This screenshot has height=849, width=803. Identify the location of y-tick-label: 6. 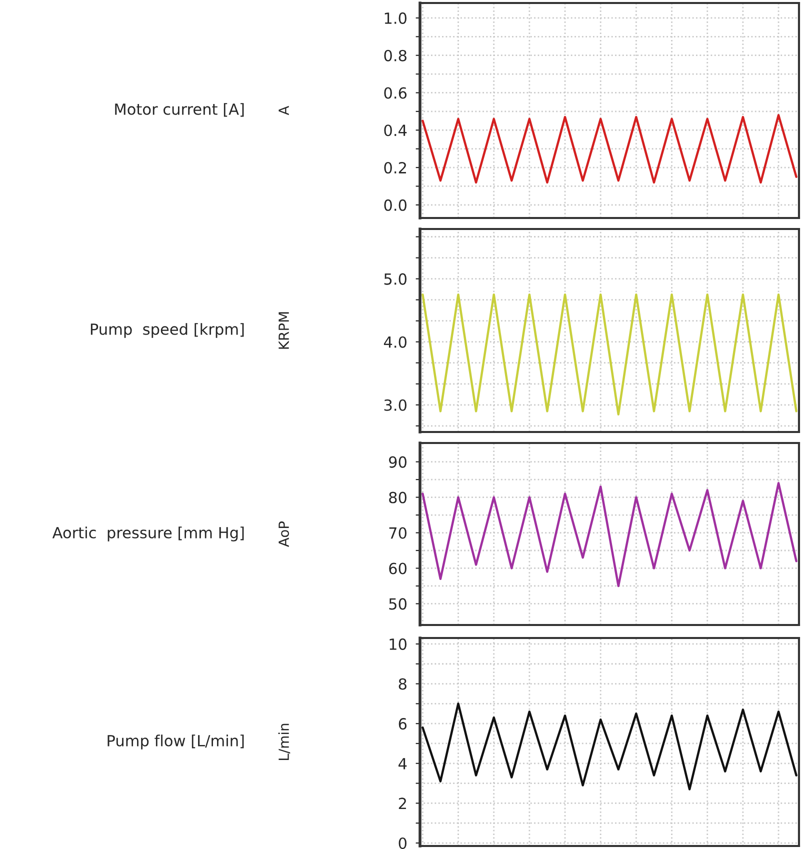
(402, 724).